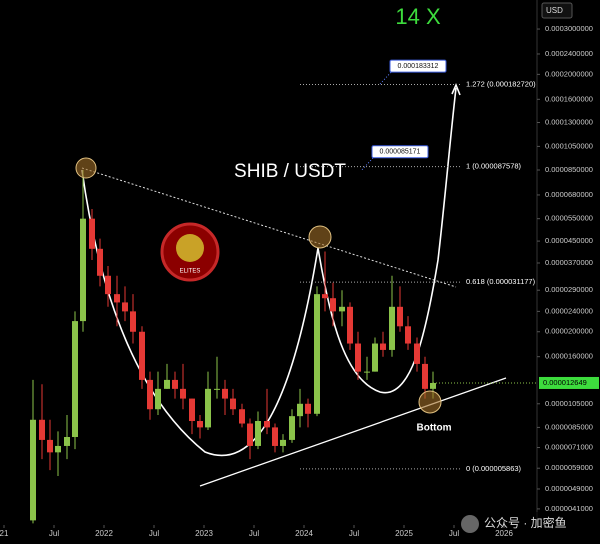  I want to click on y-tick-label: 0.0003000000, so click(569, 28).